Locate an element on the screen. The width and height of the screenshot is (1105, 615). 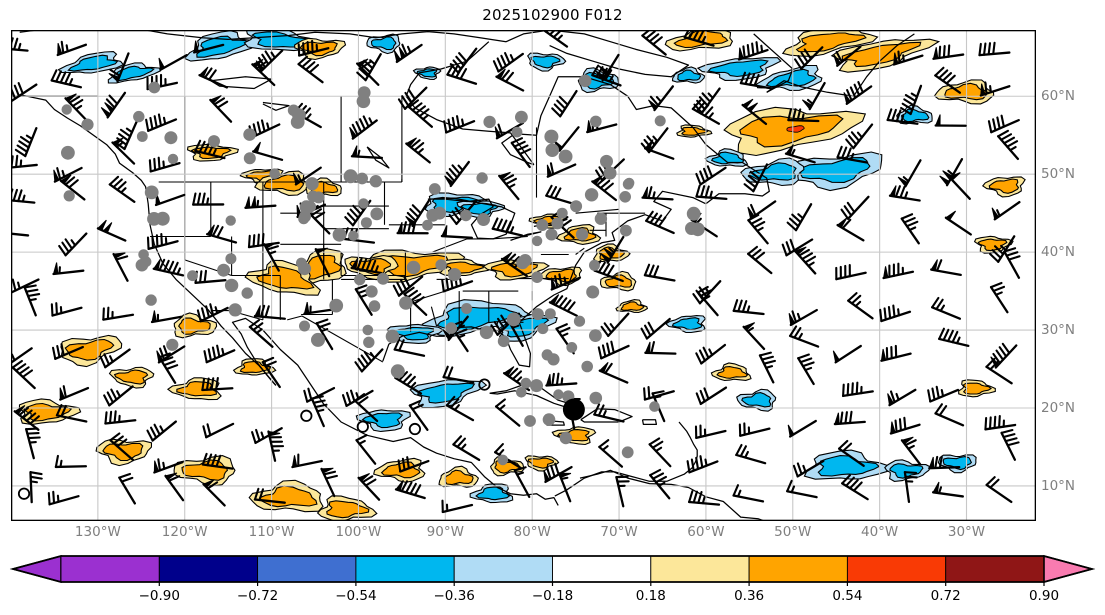
lon-tick-label: 100°W is located at coordinates (358, 532).